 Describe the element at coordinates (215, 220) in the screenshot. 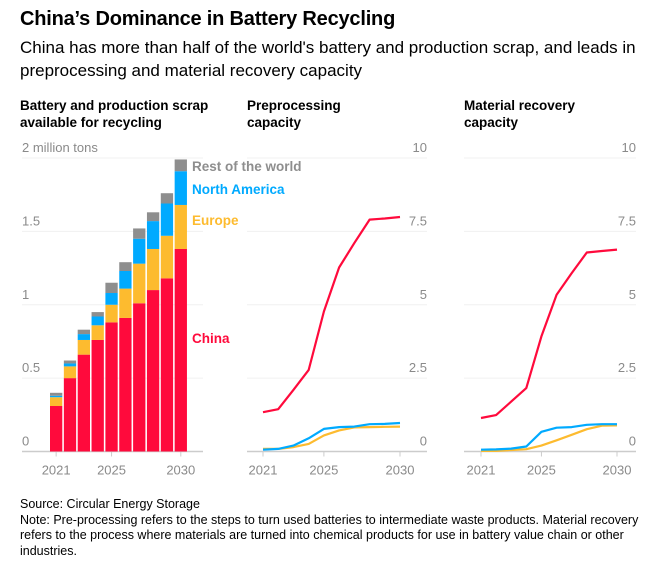

I see `legend-label-europe: Europe` at that location.